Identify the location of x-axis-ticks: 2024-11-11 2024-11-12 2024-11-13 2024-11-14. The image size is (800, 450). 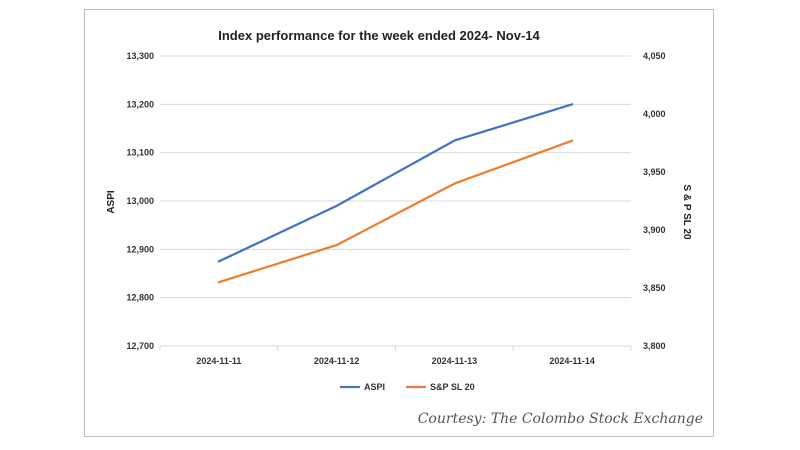
(395, 361).